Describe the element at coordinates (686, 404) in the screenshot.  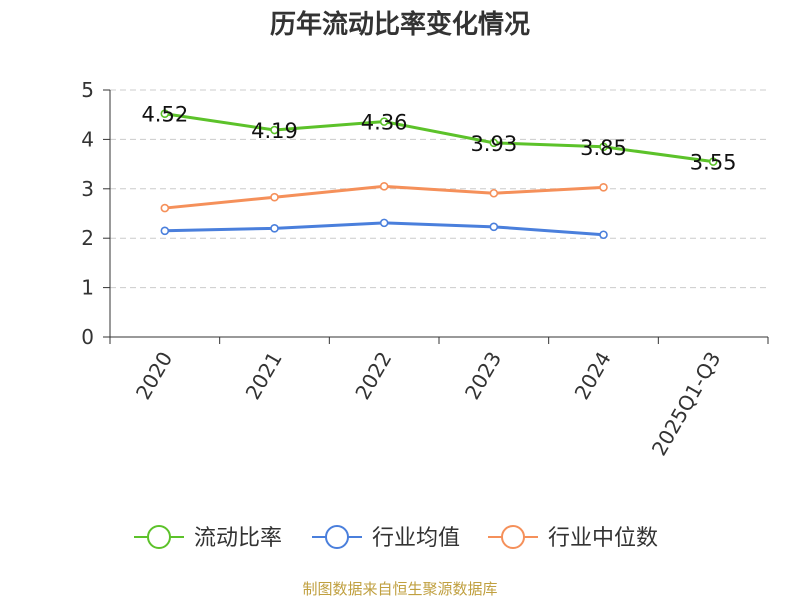
I see `x-tick-label: 2025Q1-Q3` at that location.